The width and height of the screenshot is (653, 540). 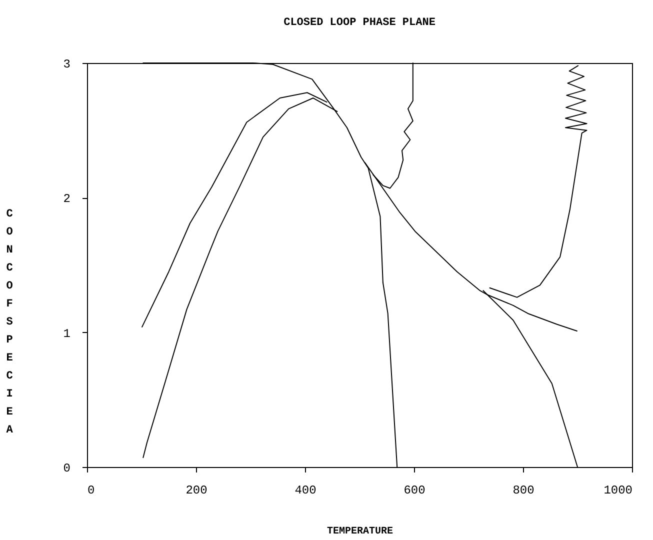 What do you see at coordinates (66, 199) in the screenshot?
I see `y-tick-label: 2` at bounding box center [66, 199].